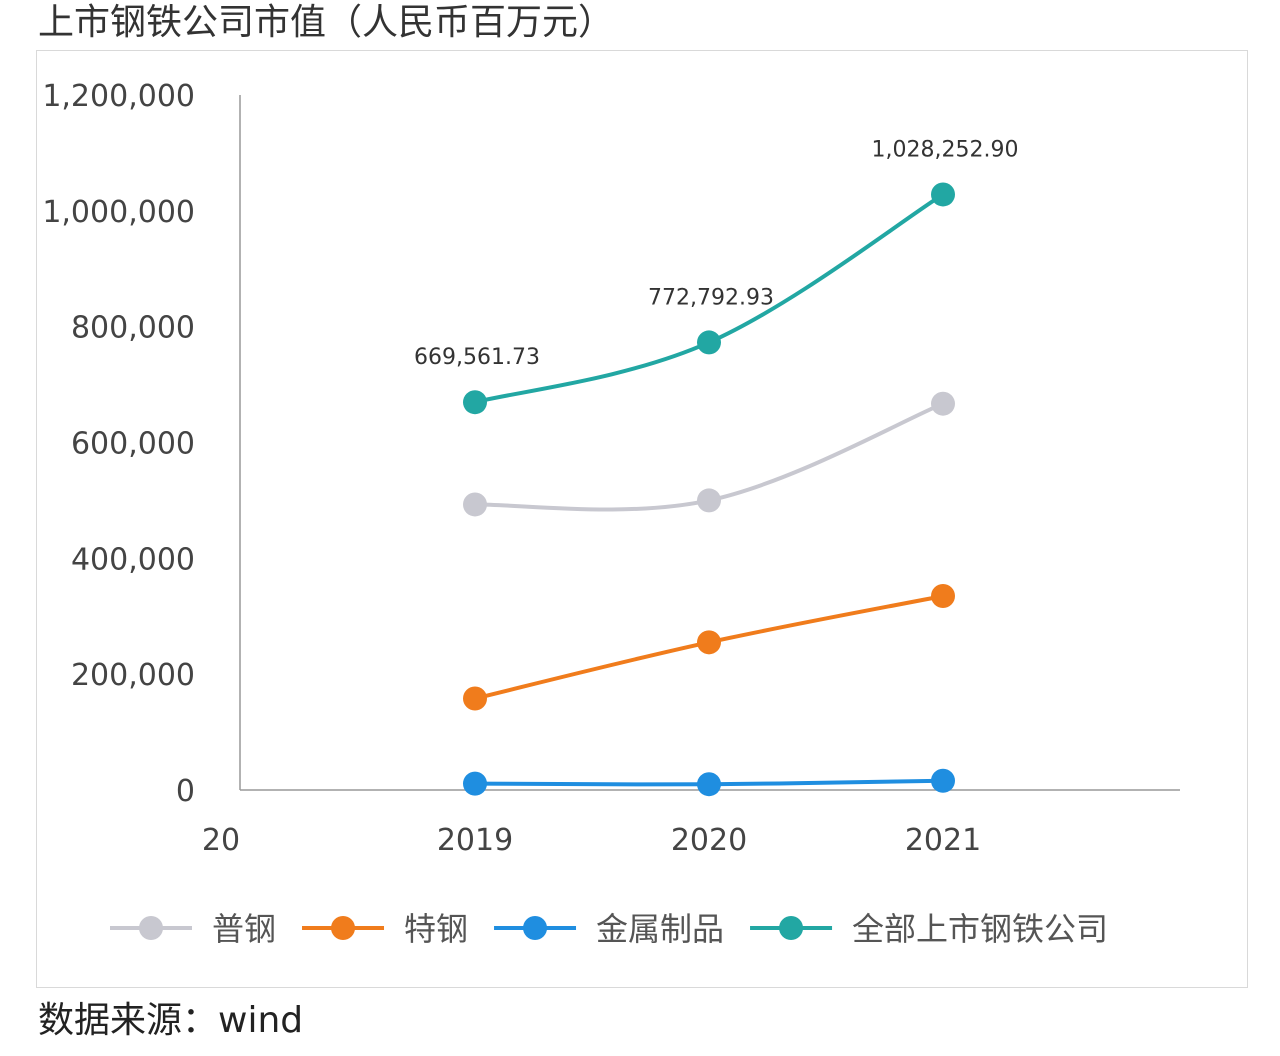 Image resolution: width=1280 pixels, height=1056 pixels. I want to click on legend-label: 特钢, so click(436, 929).